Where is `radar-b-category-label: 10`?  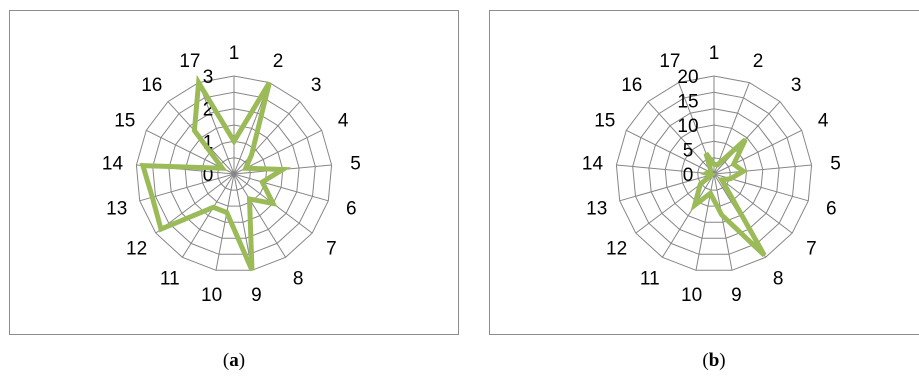 radar-b-category-label: 10 is located at coordinates (691, 295).